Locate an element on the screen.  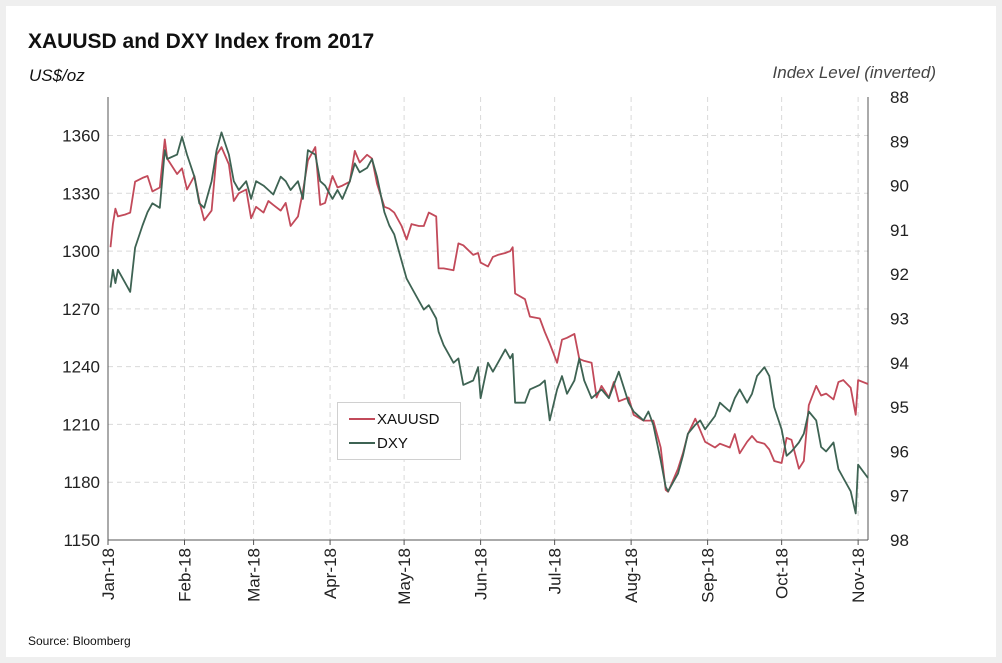
legend: XAUUSD DXY is located at coordinates (399, 431).